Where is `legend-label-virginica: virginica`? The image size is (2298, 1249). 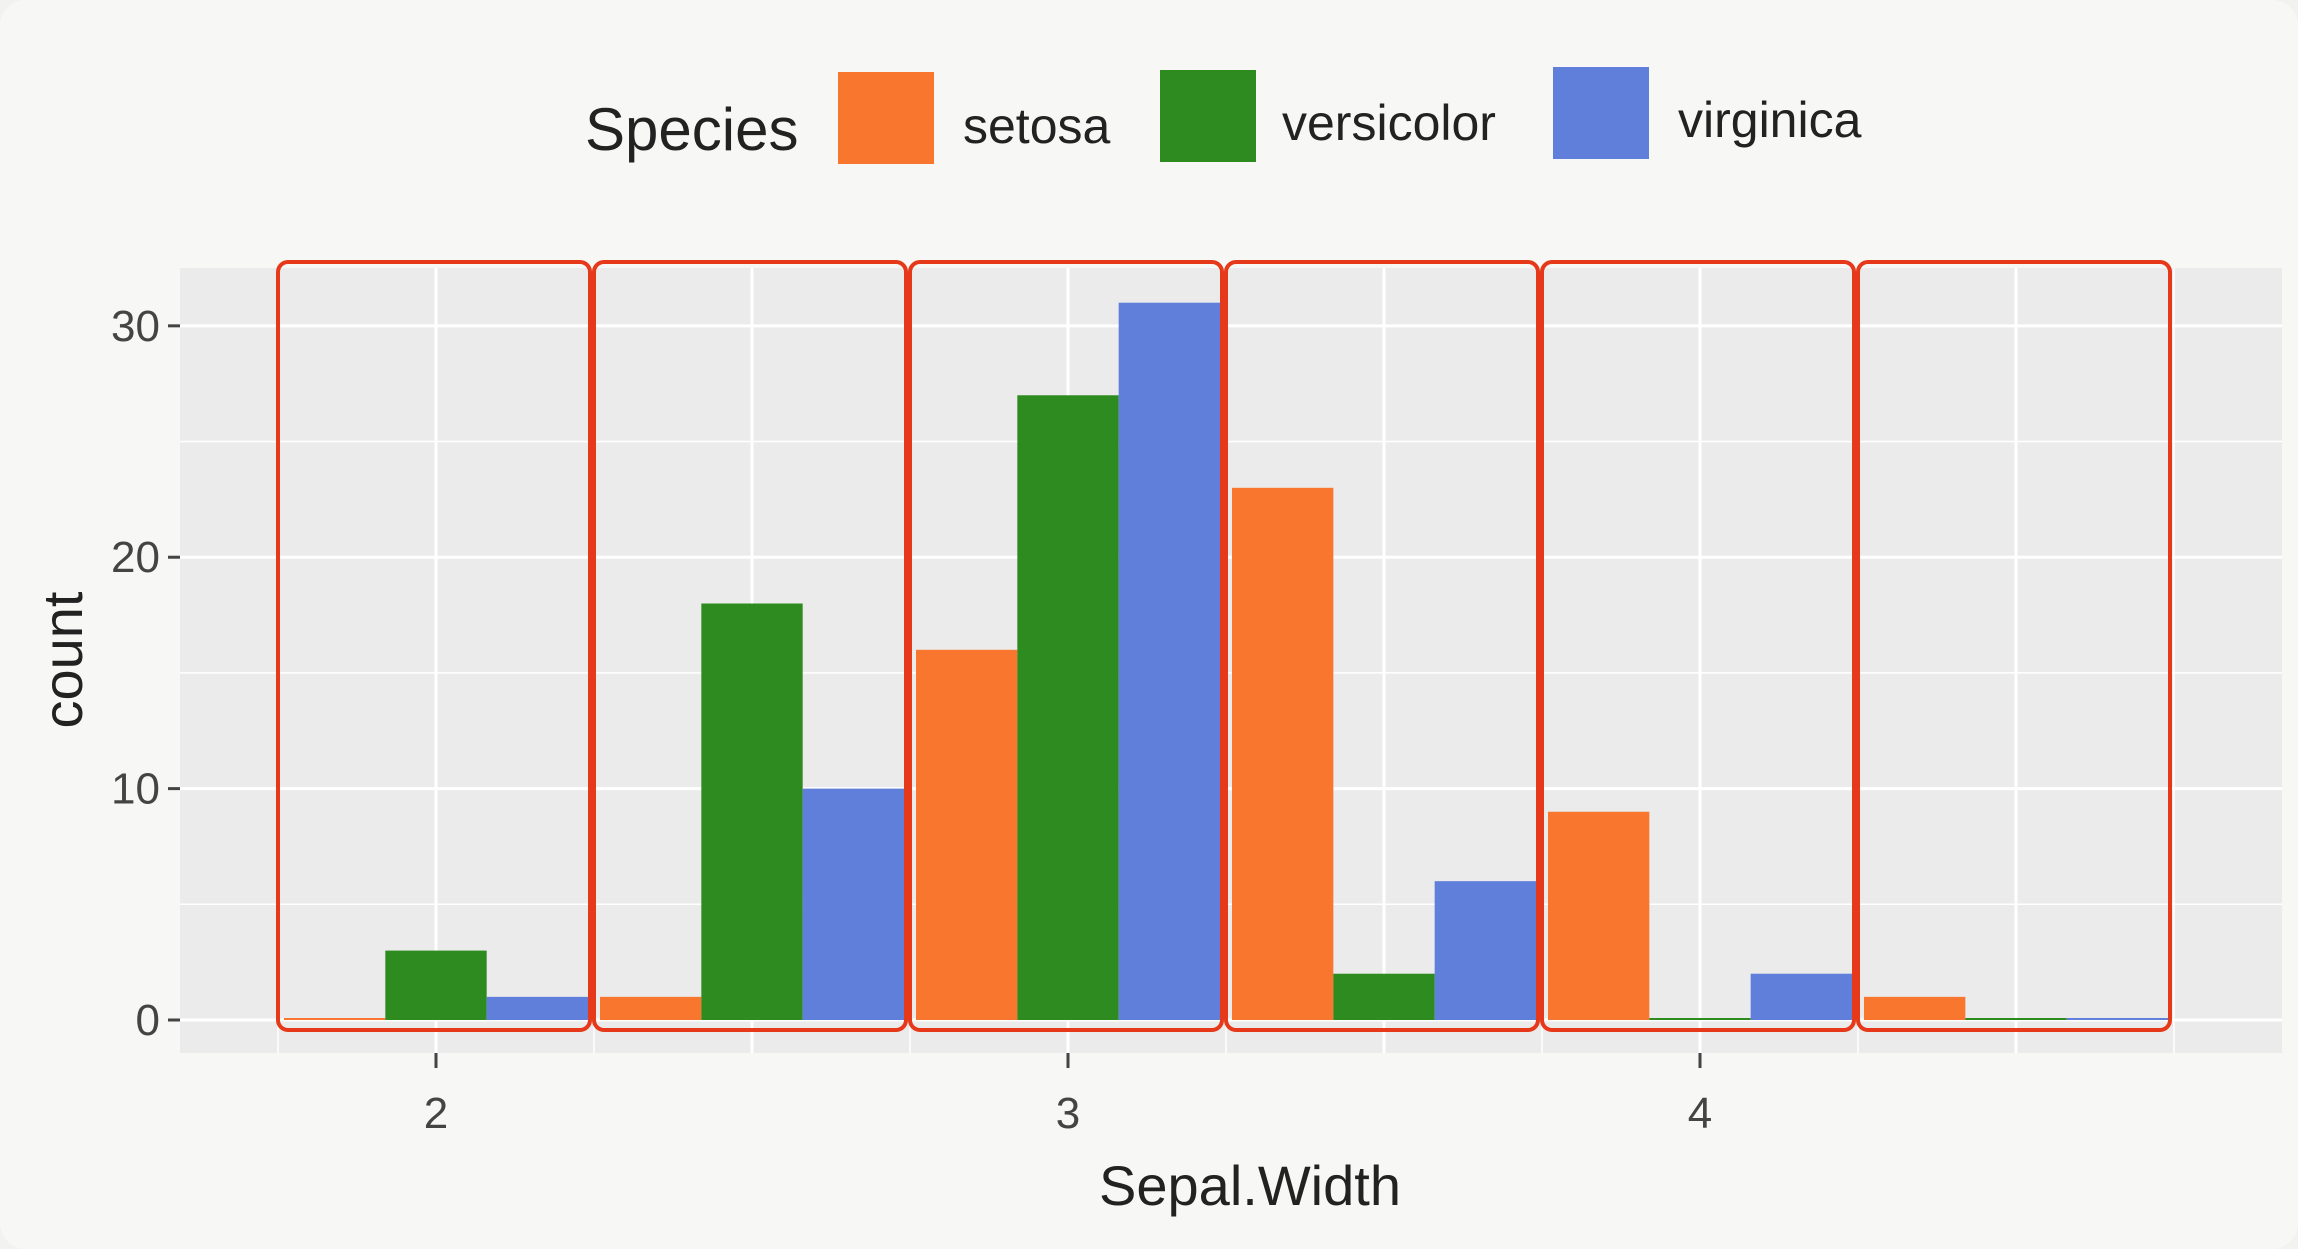
legend-label-virginica: virginica is located at coordinates (1770, 120).